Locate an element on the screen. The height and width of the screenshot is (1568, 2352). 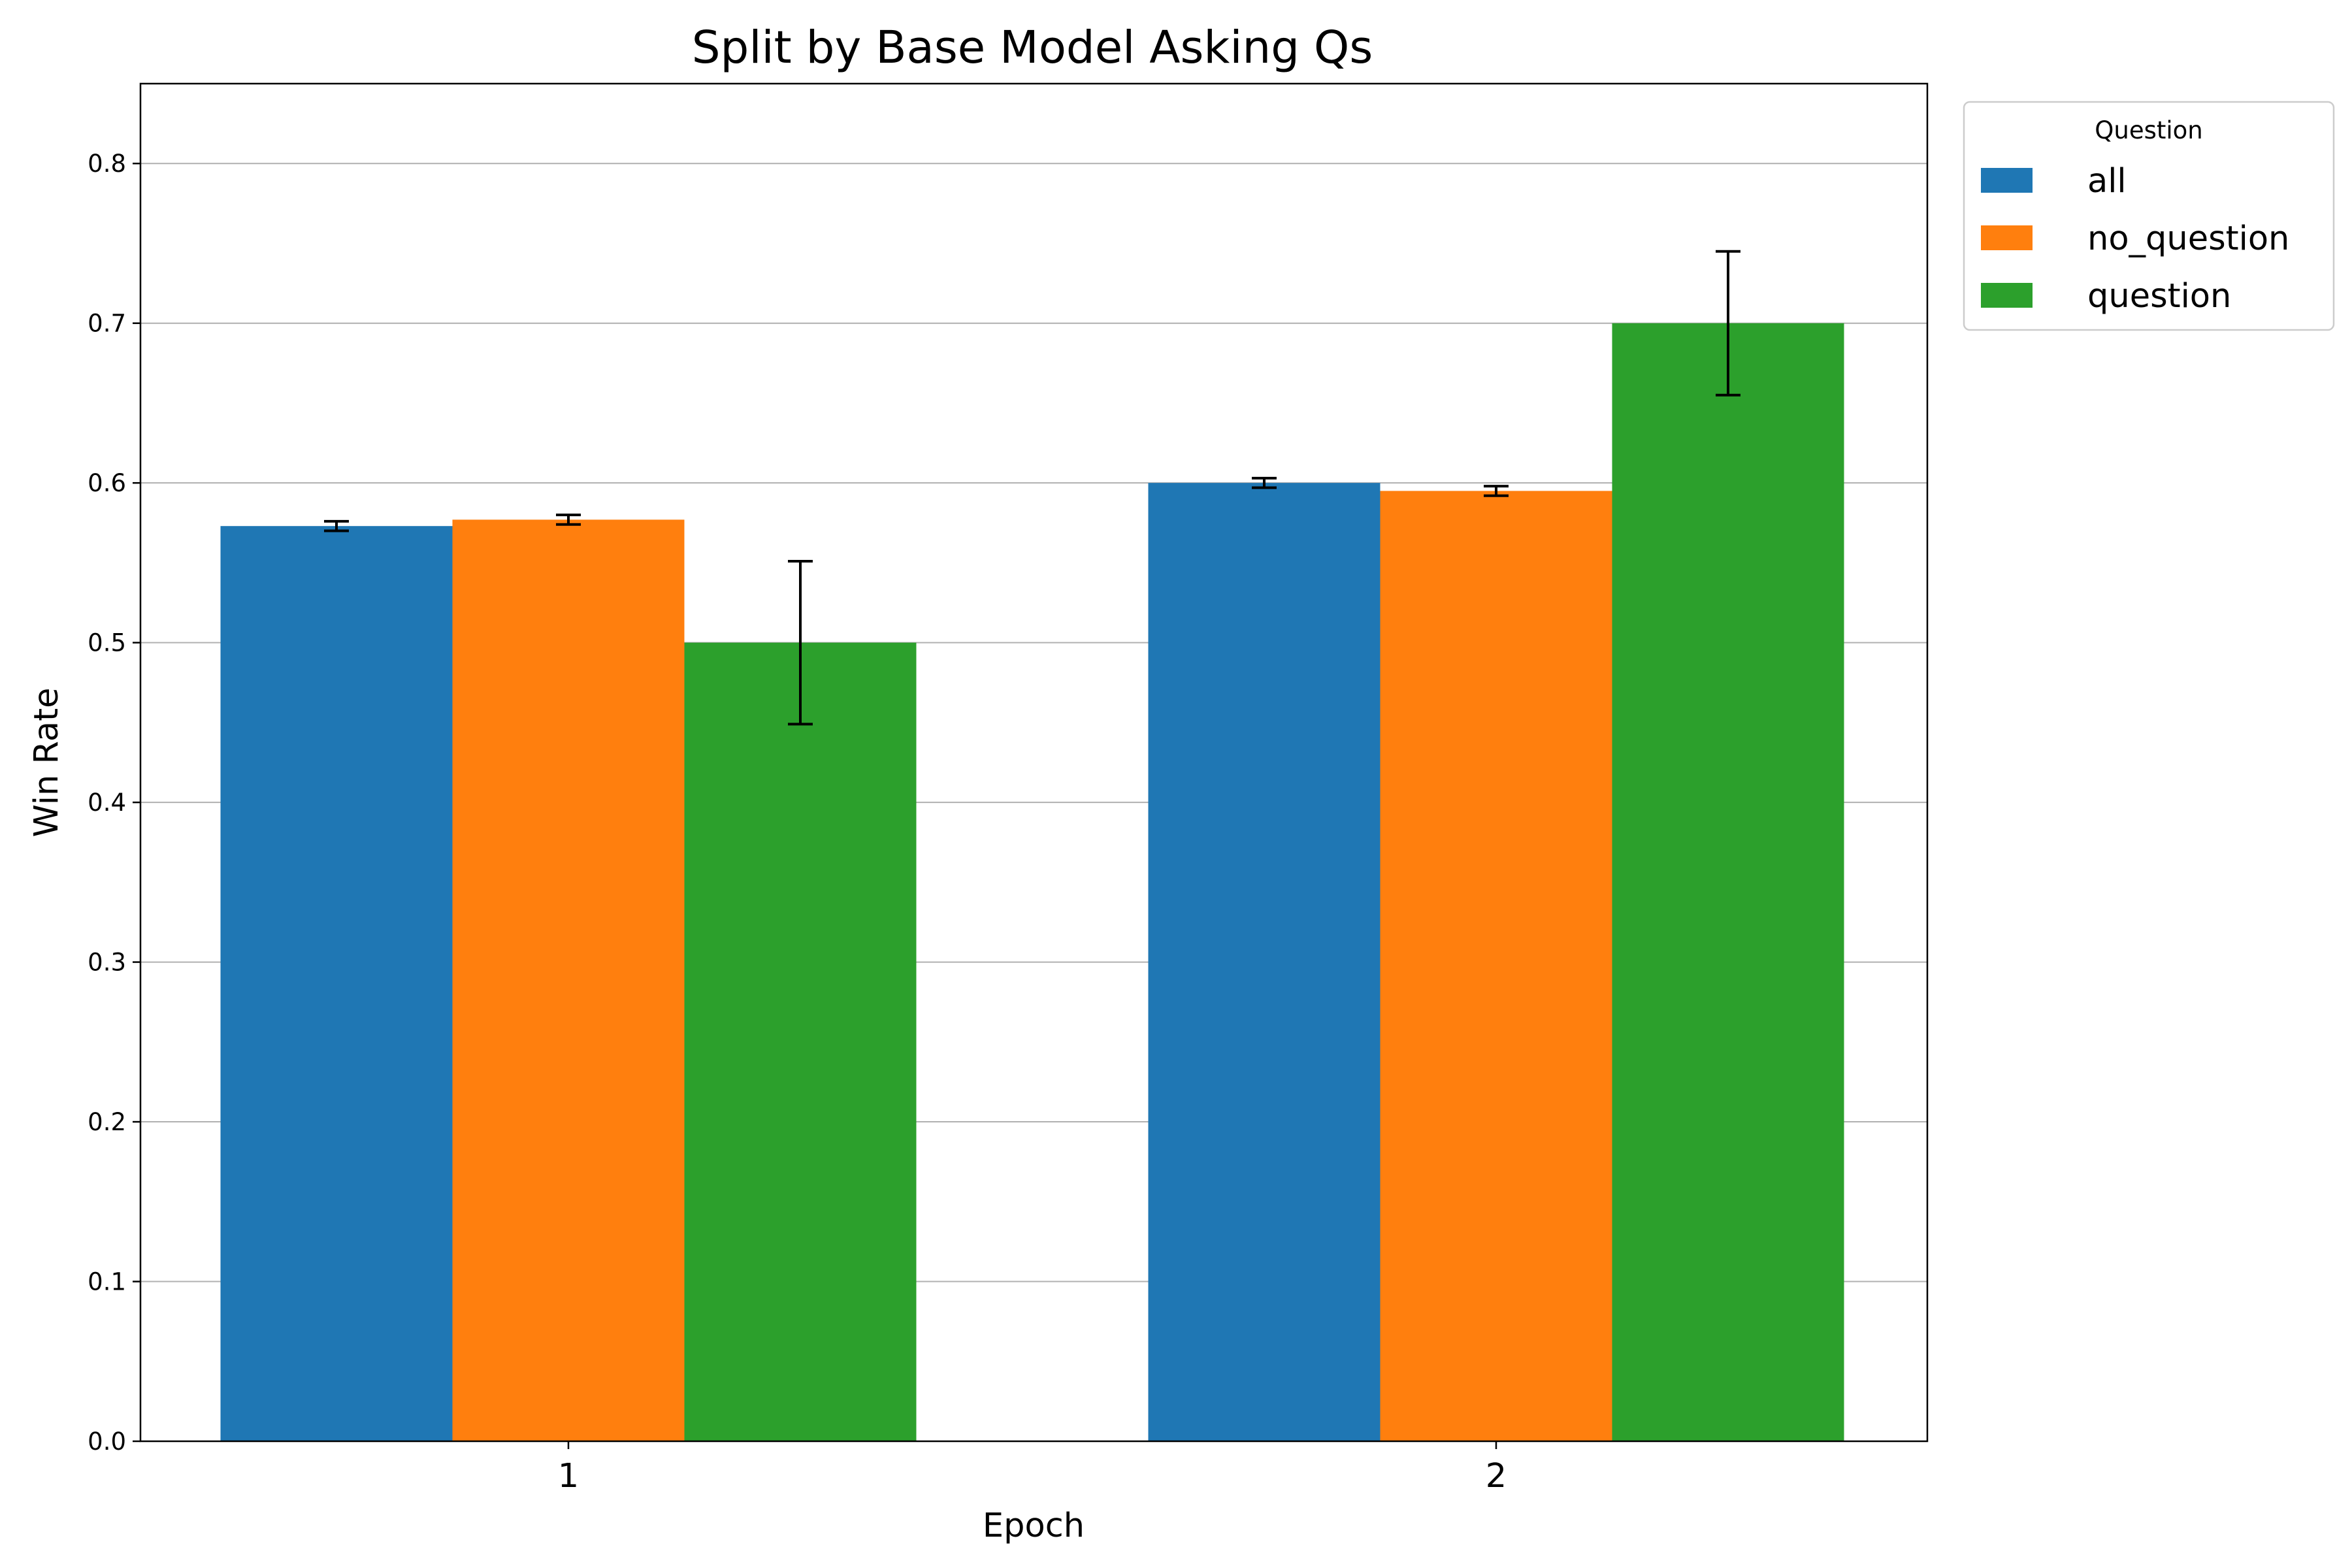
legend-items: all no_question question is located at coordinates (2135, 239).